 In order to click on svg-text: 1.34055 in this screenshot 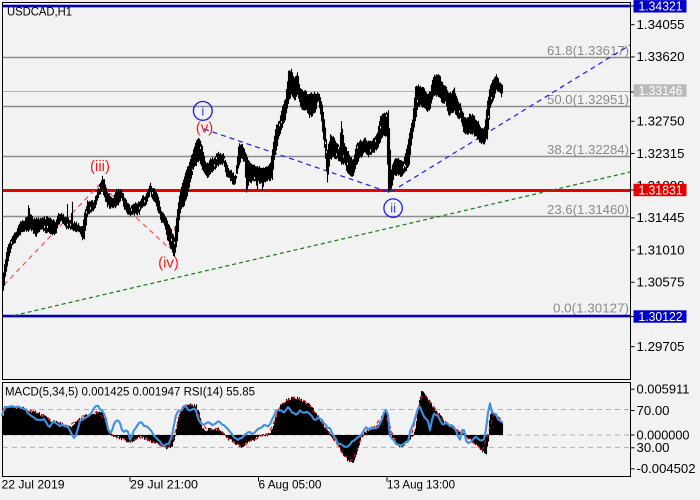, I will do `click(661, 25)`.